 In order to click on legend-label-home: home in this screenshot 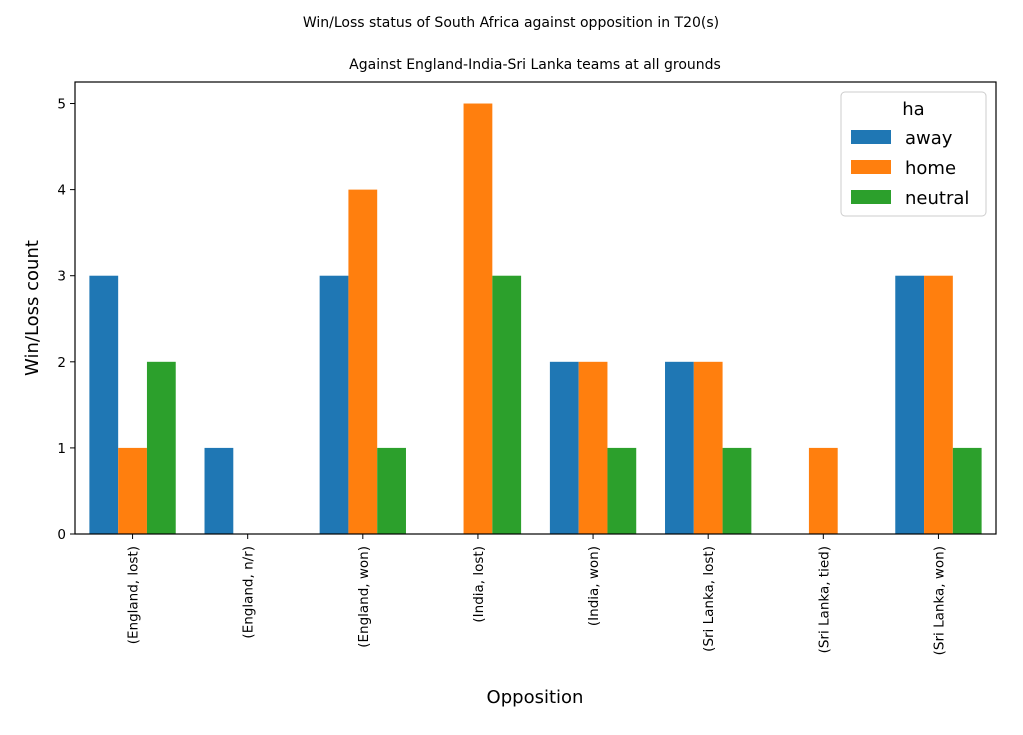, I will do `click(930, 168)`.